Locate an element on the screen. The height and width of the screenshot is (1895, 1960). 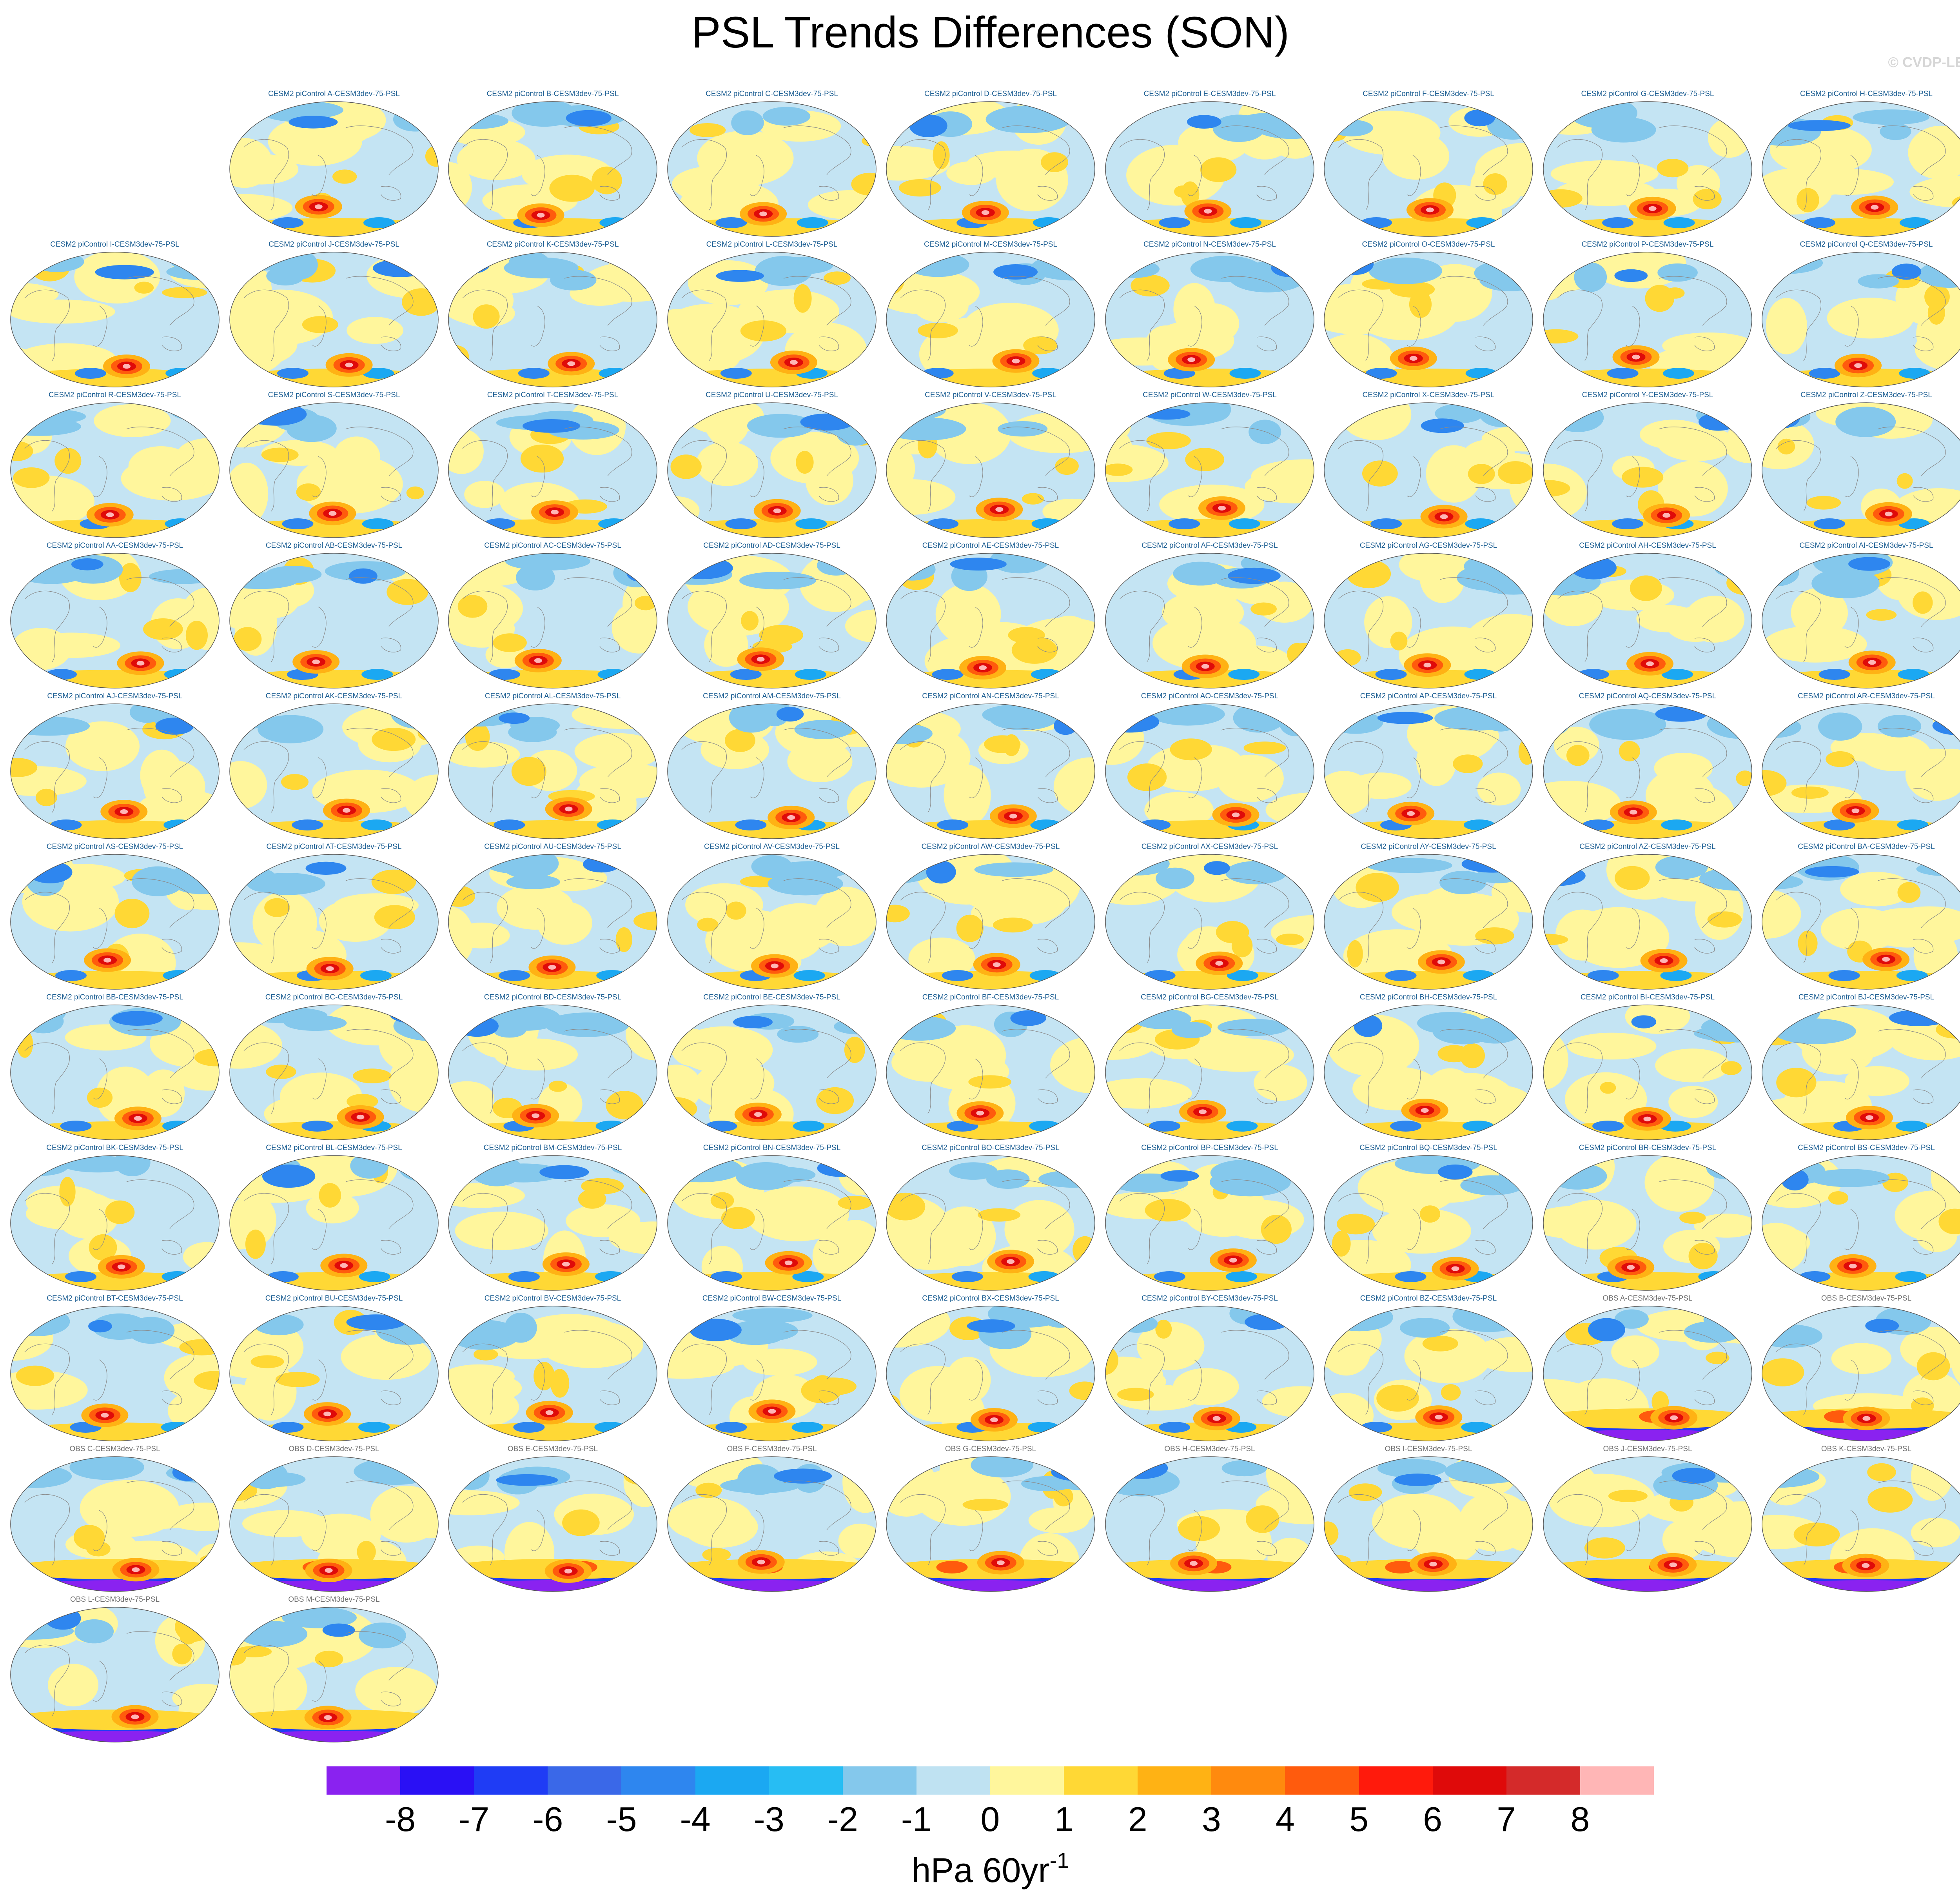
panel-title: CESM2 piControl AE-CESM3dev-75-PSL is located at coordinates (990, 546).